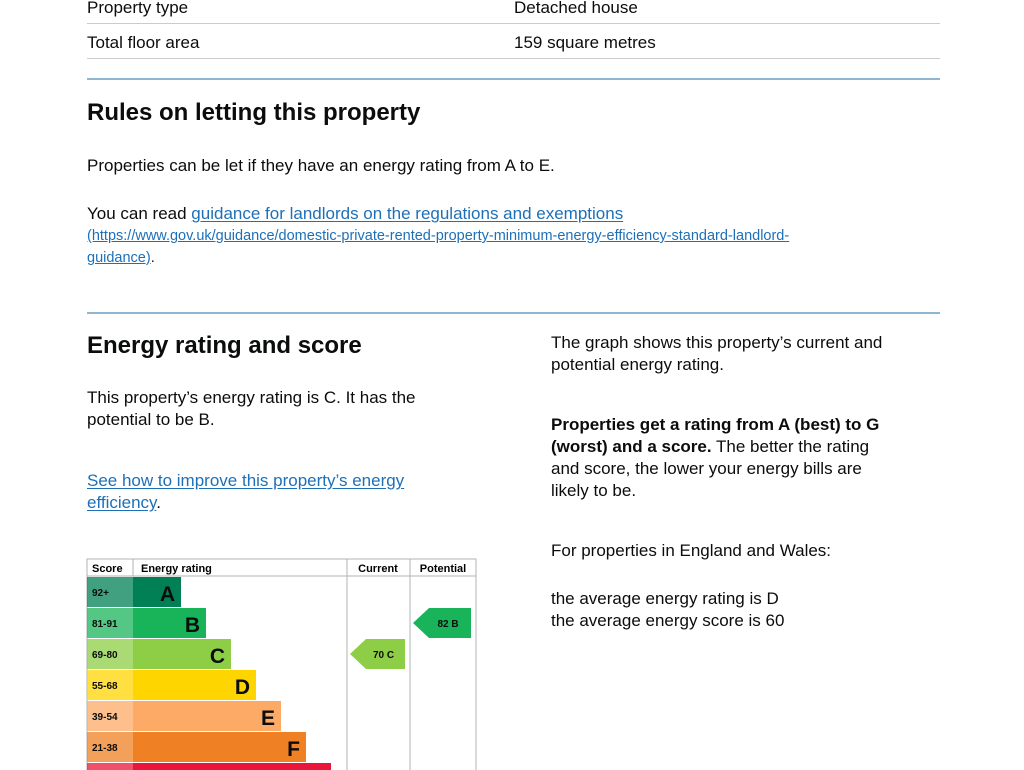 The width and height of the screenshot is (1024, 770). Describe the element at coordinates (447, 624) in the screenshot. I see `potential-rating-marker-label: 82 B` at that location.